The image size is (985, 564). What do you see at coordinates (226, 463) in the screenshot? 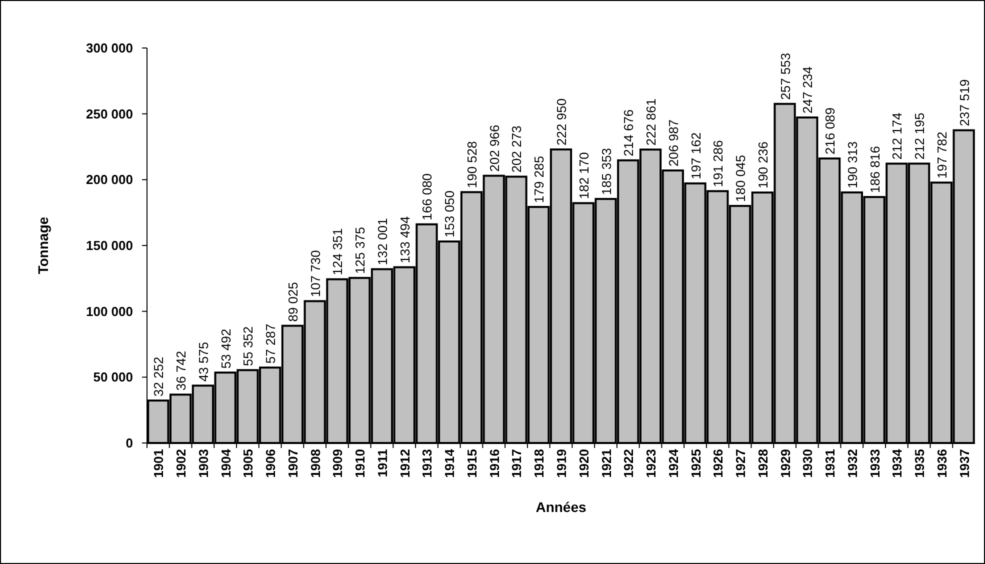
I see `x-tick-label: 1904` at bounding box center [226, 463].